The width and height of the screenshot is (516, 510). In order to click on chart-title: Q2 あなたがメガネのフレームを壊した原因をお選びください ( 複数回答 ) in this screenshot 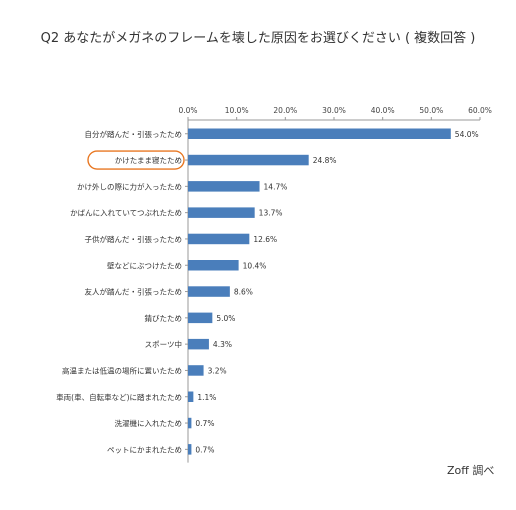, I will do `click(258, 38)`.